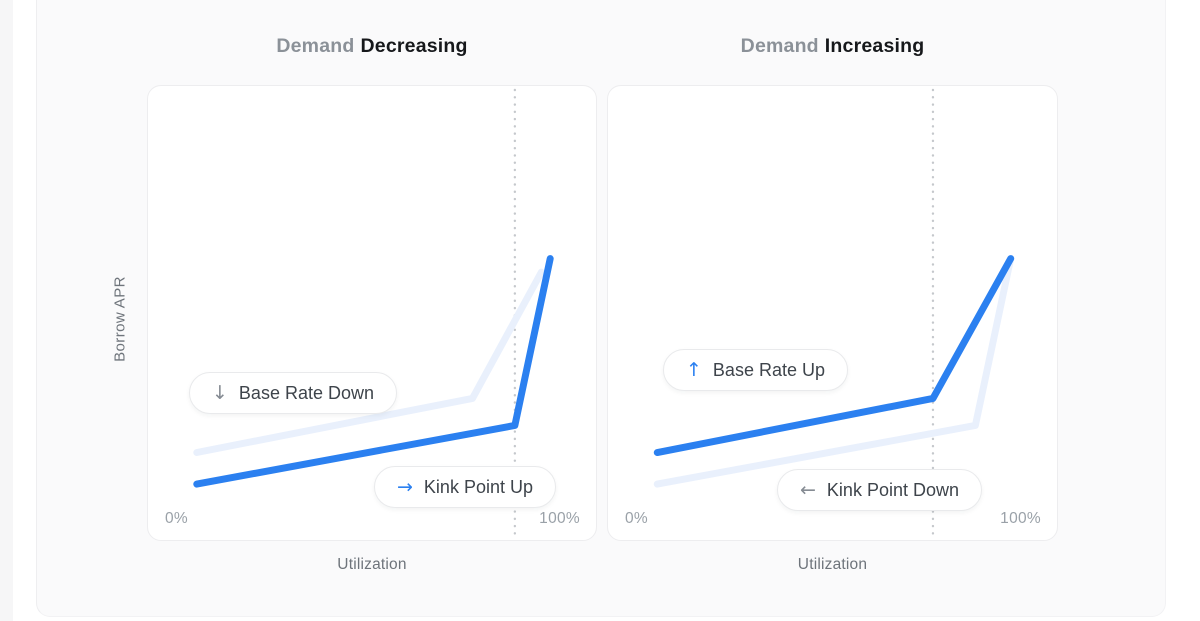 The height and width of the screenshot is (621, 1200). I want to click on annotation-label: Kink Point Down, so click(892, 489).